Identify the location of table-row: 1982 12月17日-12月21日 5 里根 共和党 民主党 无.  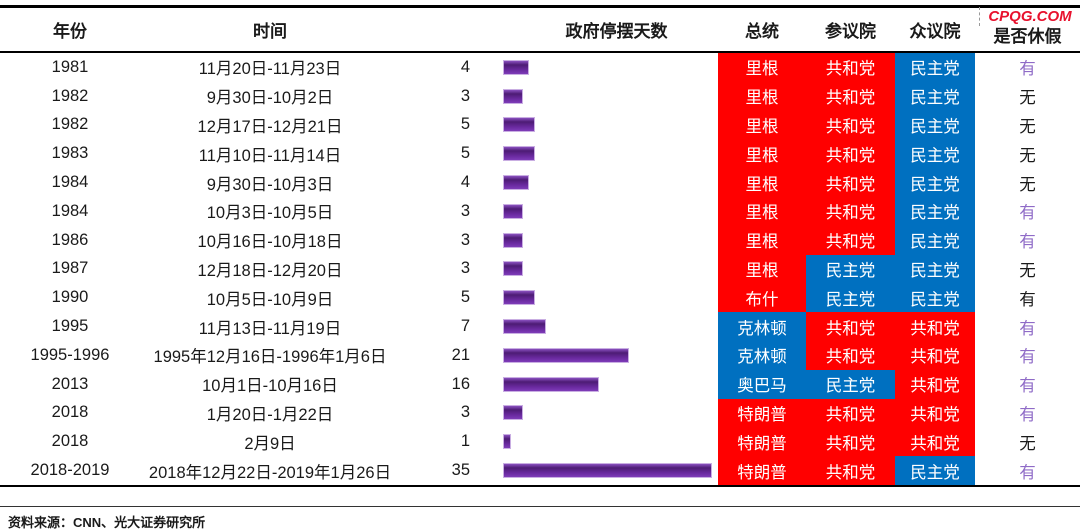
(540, 125).